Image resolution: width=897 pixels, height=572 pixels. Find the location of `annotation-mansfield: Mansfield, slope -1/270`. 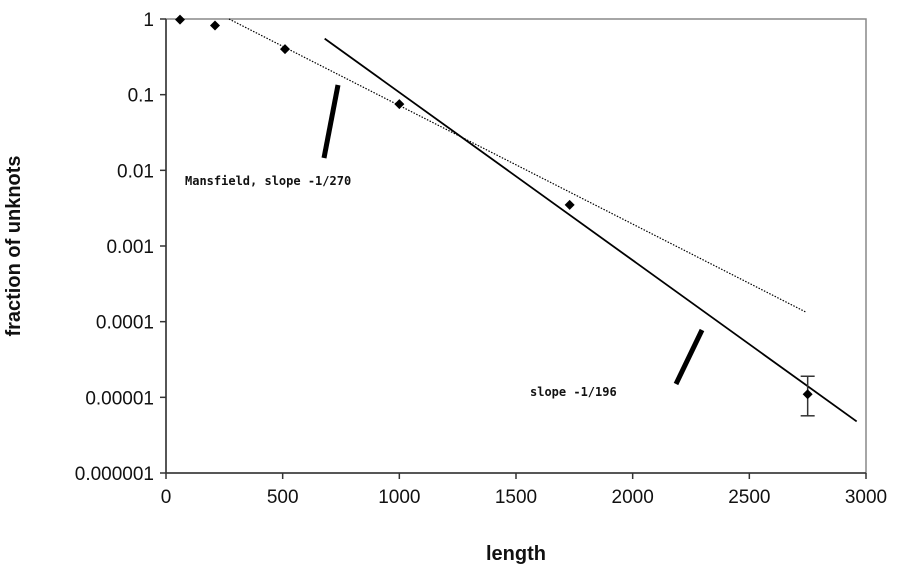

annotation-mansfield: Mansfield, slope -1/270 is located at coordinates (268, 181).